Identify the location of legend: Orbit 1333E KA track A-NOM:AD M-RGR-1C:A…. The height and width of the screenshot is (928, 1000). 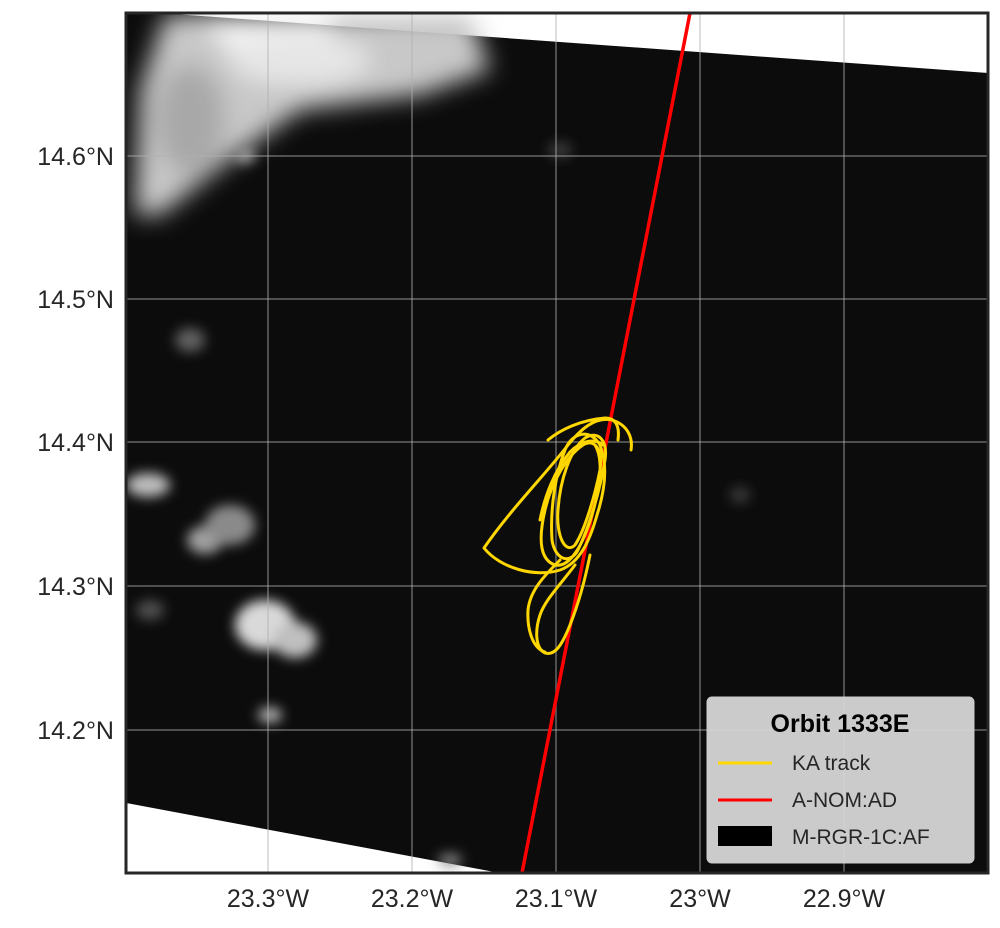
(840, 780).